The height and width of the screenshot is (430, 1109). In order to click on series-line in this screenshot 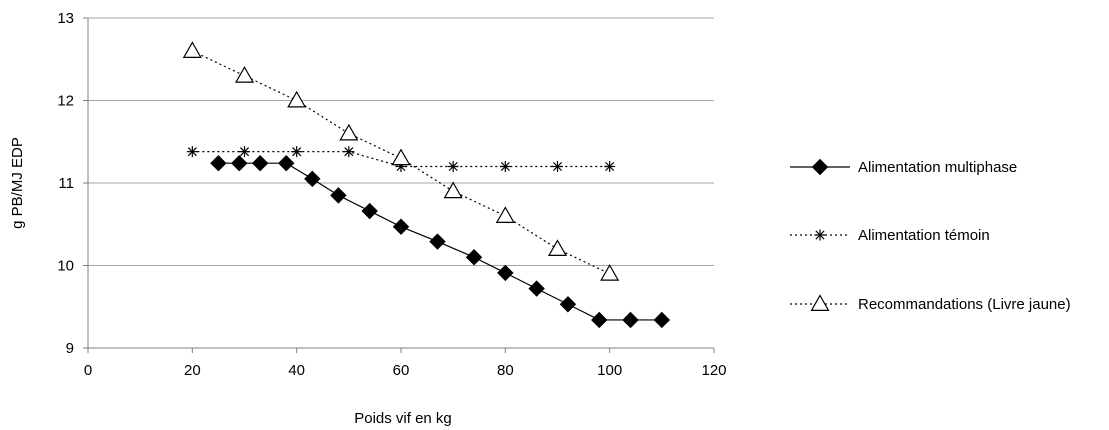, I will do `click(440, 241)`.